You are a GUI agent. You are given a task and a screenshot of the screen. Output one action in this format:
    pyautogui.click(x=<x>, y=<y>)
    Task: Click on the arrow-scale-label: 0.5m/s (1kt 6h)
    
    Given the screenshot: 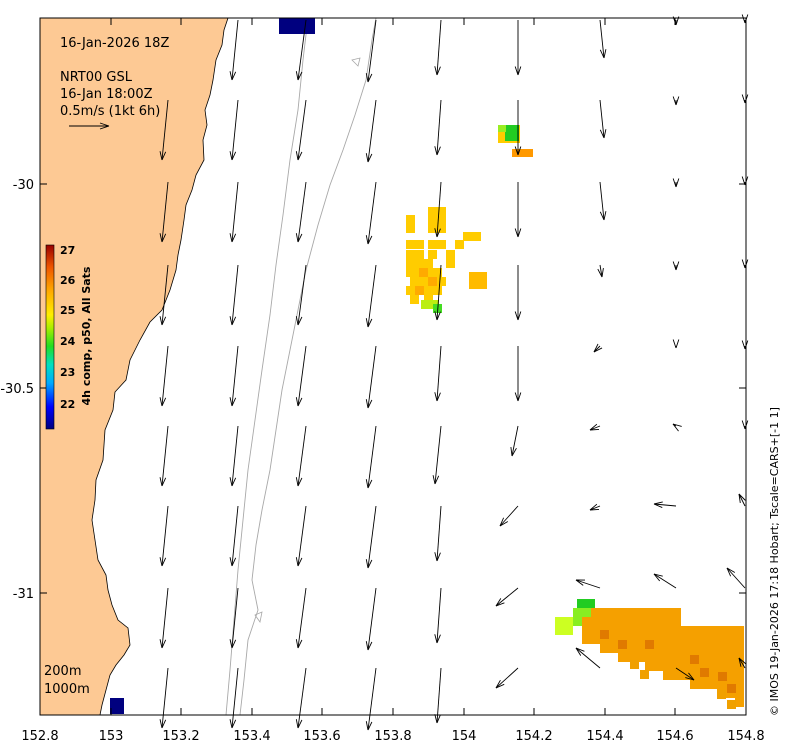 What is the action you would take?
    pyautogui.click(x=110, y=111)
    